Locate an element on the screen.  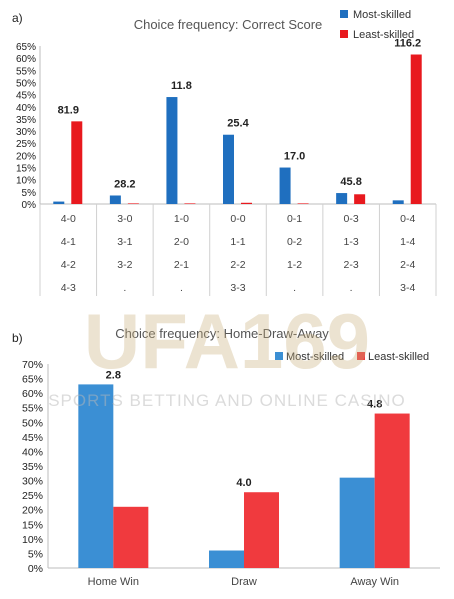
x-tick-label: 3-1 is located at coordinates (124, 242).